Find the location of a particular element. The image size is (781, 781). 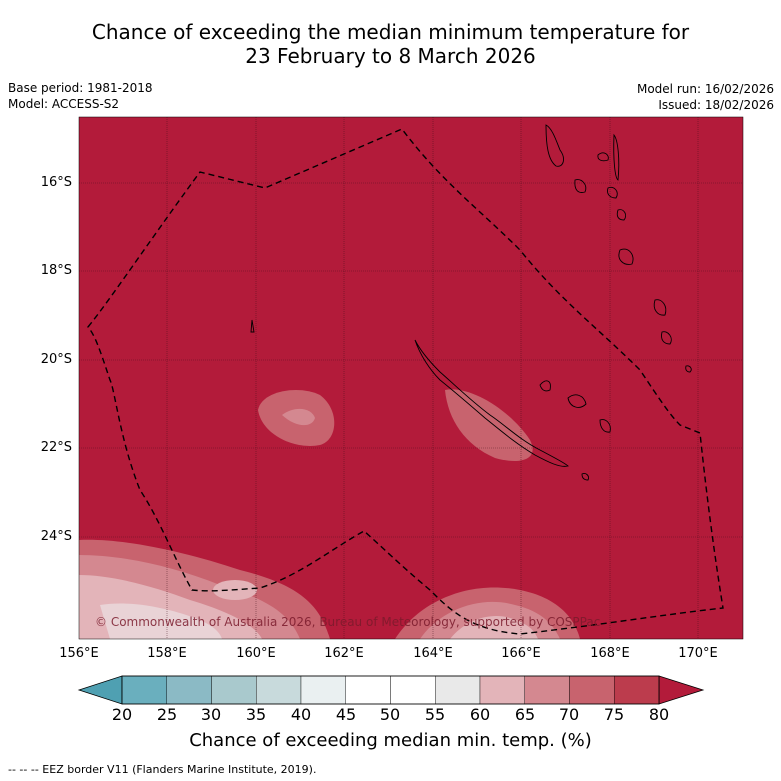

ambae-coast is located at coordinates (603, 157).